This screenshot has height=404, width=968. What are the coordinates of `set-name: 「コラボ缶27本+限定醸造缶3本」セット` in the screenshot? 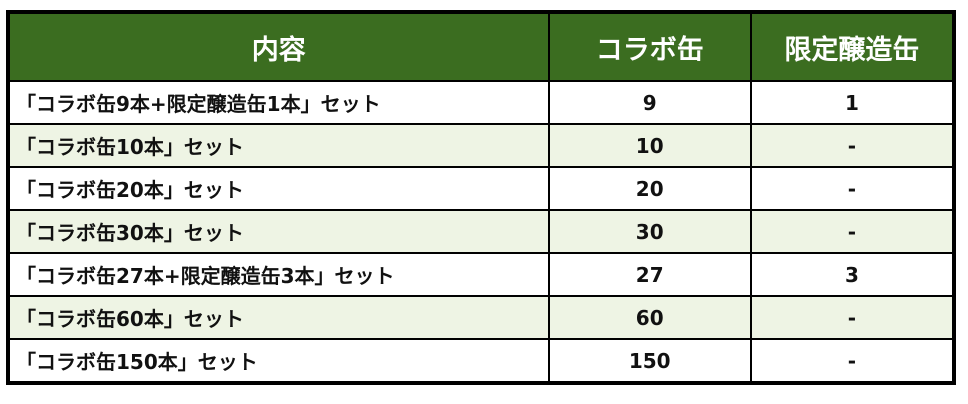 It's located at (278, 274).